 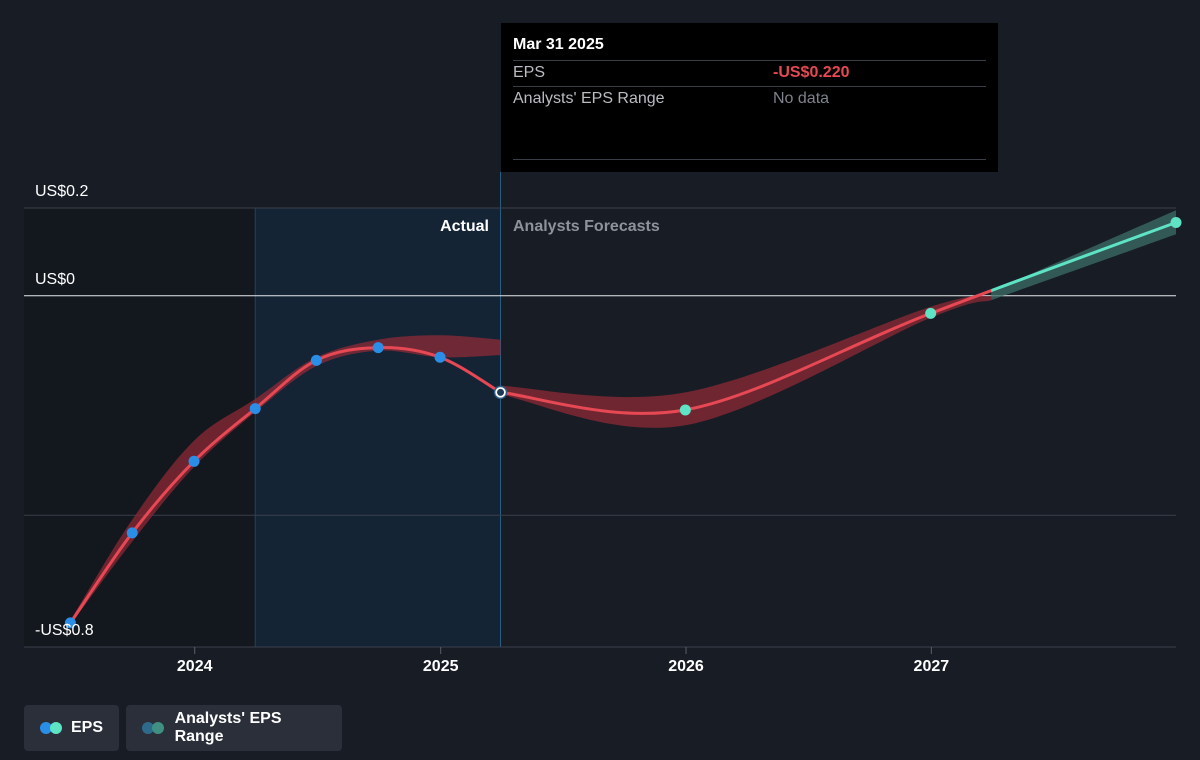 What do you see at coordinates (563, 661) in the screenshot?
I see `x-tick-labels: 2024 2025 2026 2027` at bounding box center [563, 661].